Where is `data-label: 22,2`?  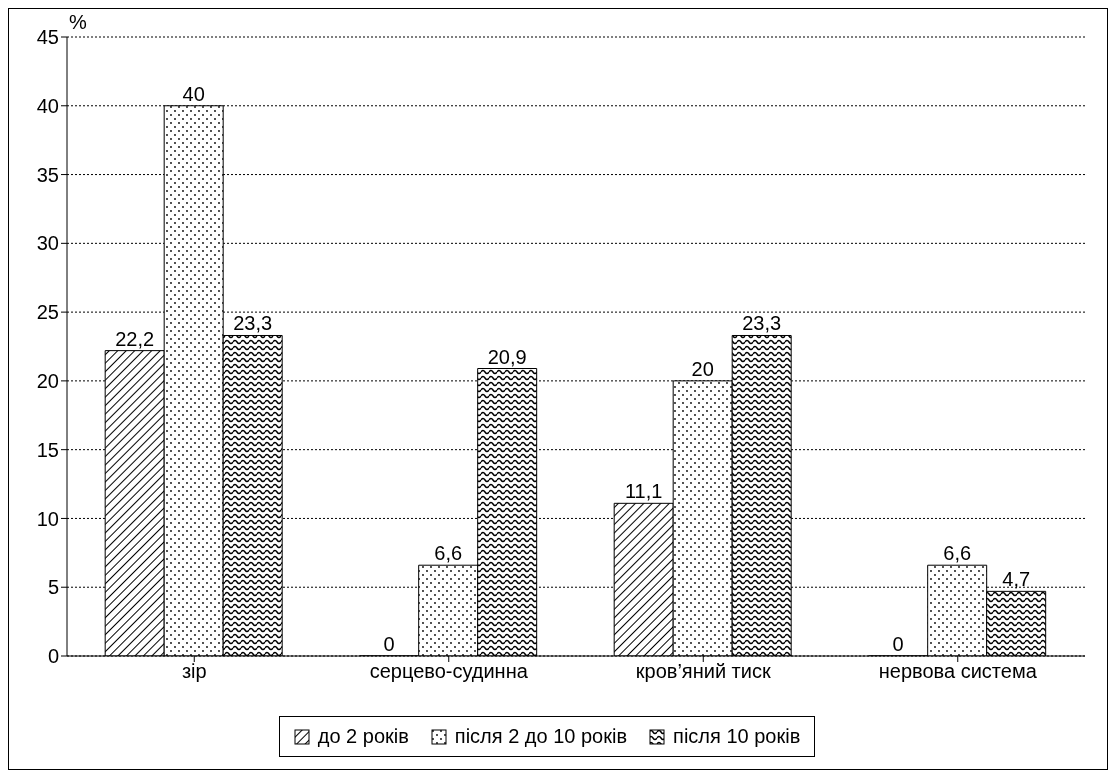
data-label: 22,2 is located at coordinates (135, 338).